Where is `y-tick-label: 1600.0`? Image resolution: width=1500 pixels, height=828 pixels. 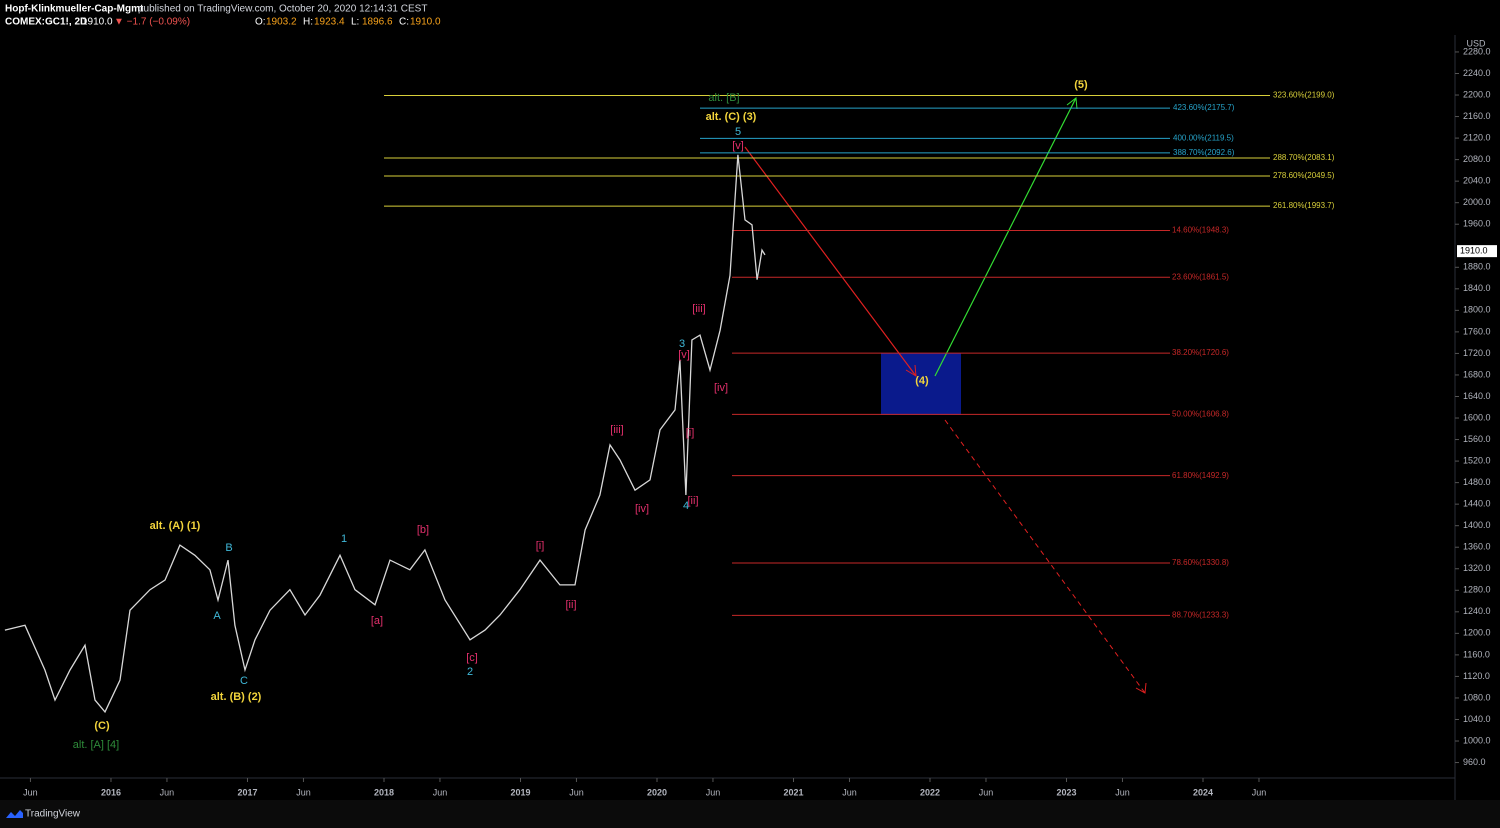 y-tick-label: 1600.0 is located at coordinates (1477, 417).